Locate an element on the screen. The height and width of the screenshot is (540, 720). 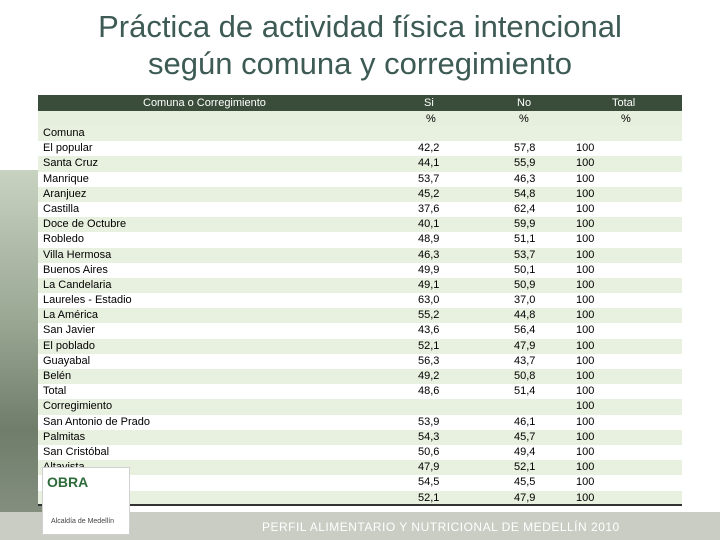
cell-no: 56,4 is located at coordinates (525, 330).